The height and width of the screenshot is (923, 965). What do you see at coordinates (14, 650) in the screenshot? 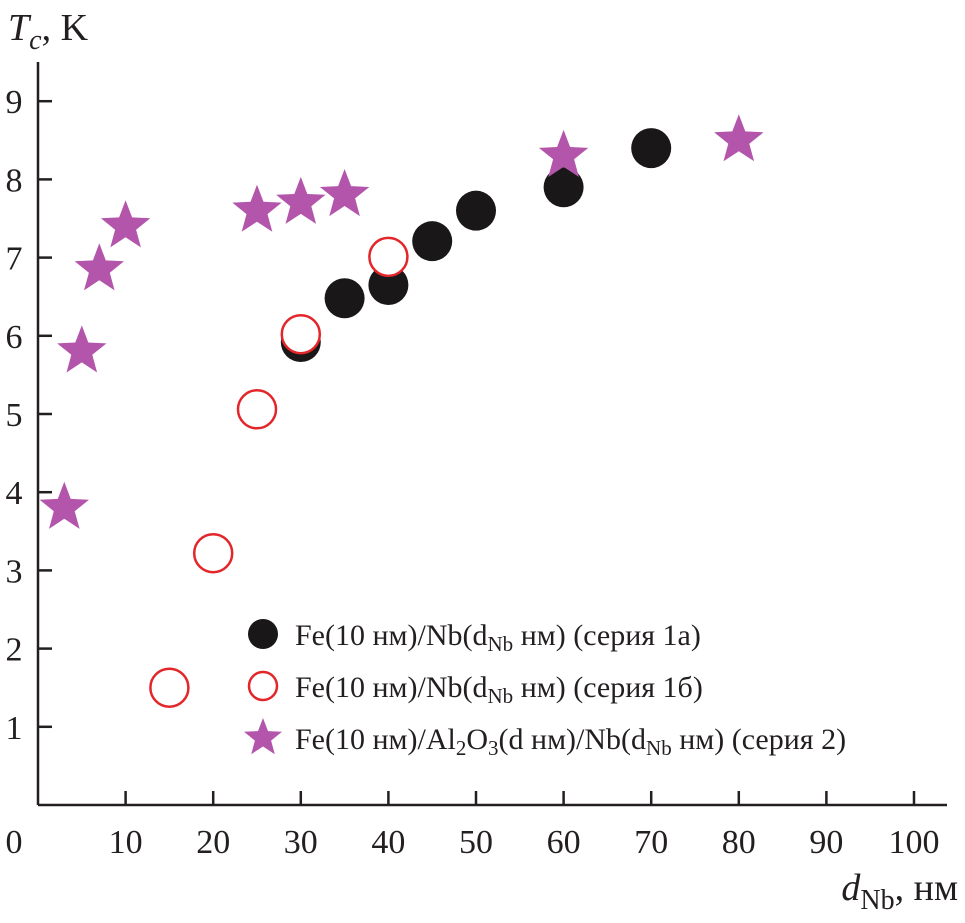
I see `y-tick-label: 2` at bounding box center [14, 650].